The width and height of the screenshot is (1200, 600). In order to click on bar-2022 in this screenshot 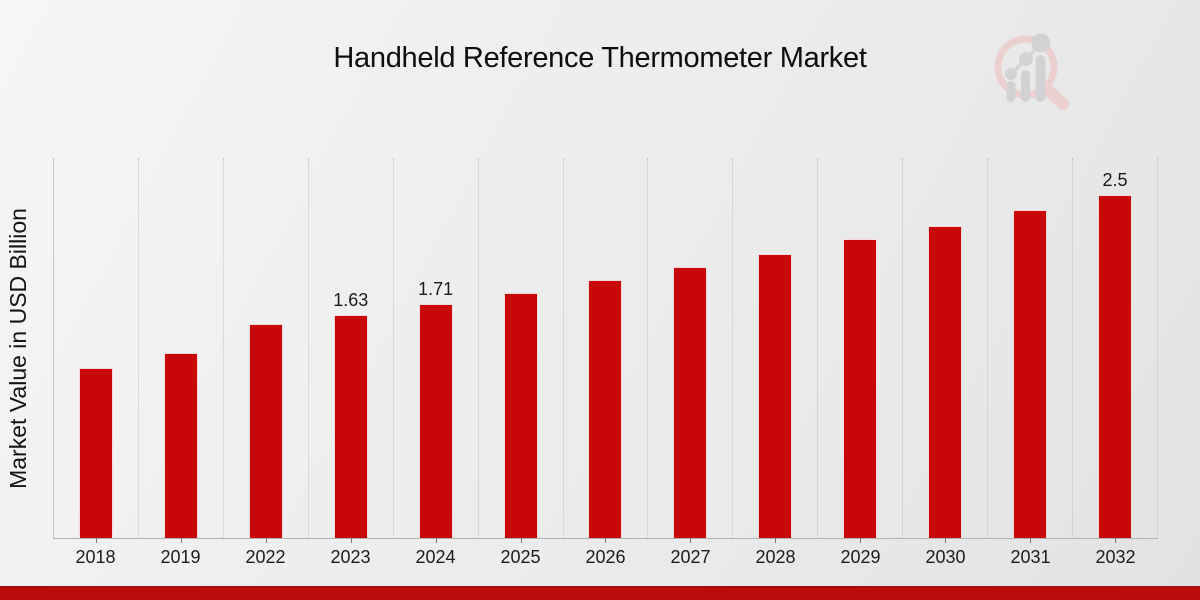, I will do `click(265, 431)`.